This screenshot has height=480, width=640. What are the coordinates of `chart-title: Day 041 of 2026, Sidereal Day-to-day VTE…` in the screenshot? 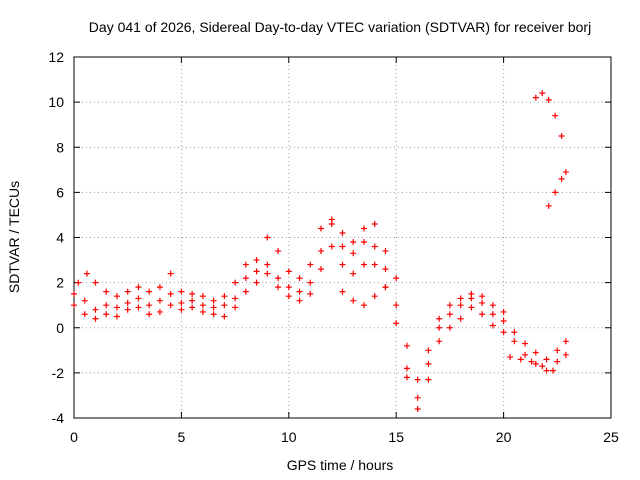 It's located at (340, 27).